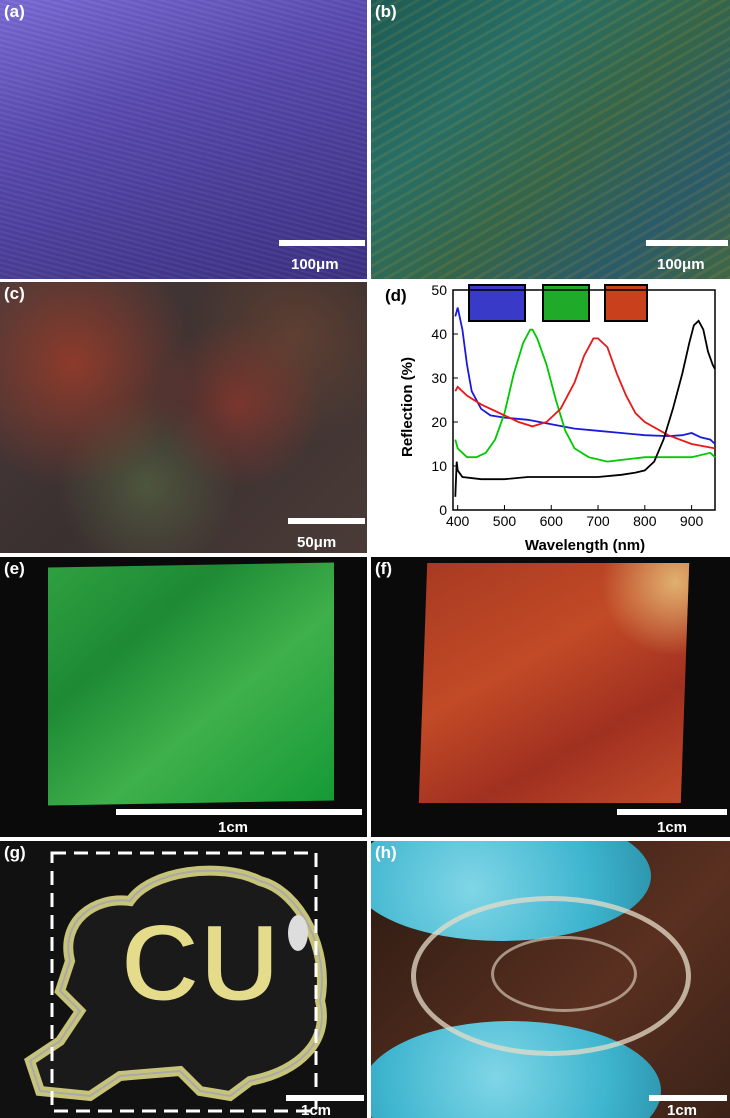 The width and height of the screenshot is (730, 1118). Describe the element at coordinates (233, 827) in the screenshot. I see `panel-e-scale-text: 1cm` at that location.